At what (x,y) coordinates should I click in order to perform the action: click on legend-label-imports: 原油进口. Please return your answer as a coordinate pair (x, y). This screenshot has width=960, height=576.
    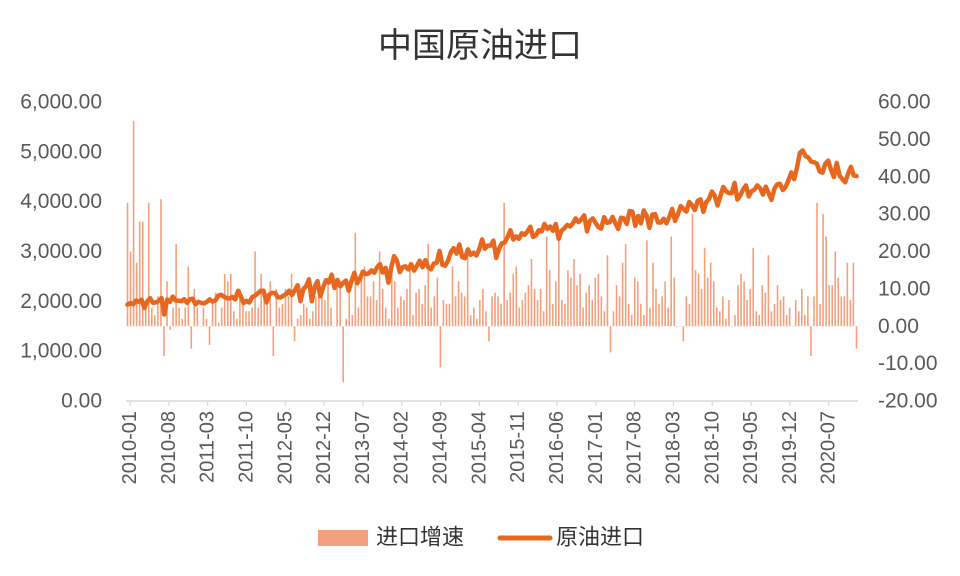
    Looking at the image, I should click on (600, 538).